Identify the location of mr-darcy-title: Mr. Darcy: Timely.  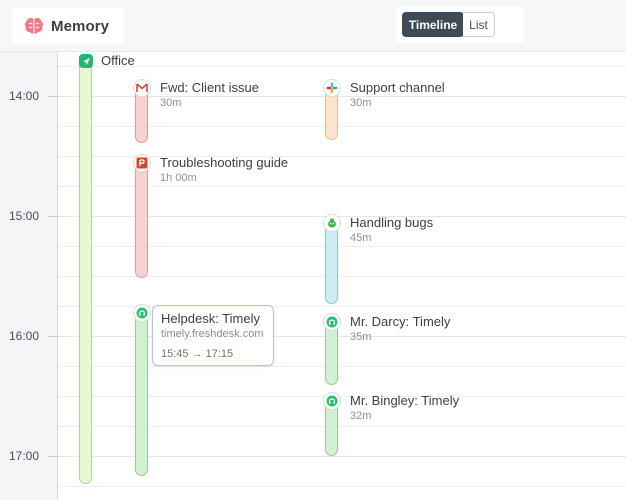
(400, 321).